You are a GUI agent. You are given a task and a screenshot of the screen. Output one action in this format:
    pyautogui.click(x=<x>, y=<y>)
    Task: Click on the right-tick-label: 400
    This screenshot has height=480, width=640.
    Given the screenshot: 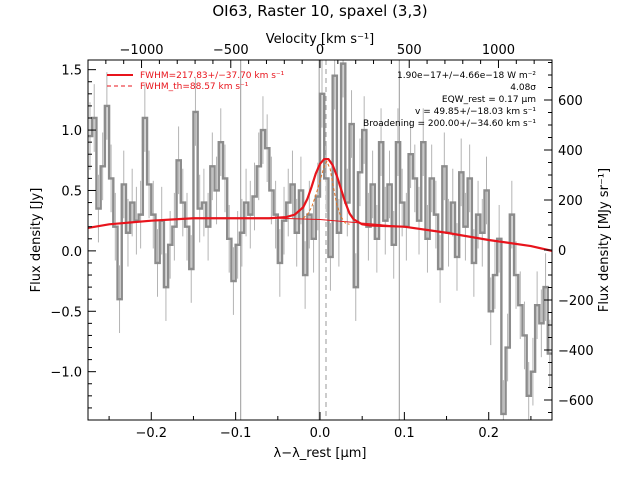 What is the action you would take?
    pyautogui.click(x=570, y=151)
    